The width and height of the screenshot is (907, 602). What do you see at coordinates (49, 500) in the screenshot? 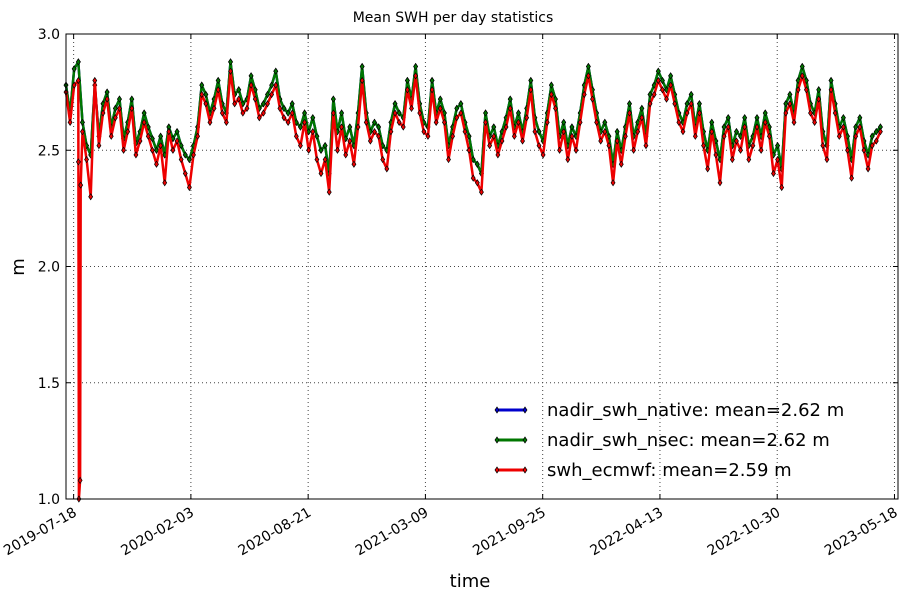
I see `y-tick-label: 1.0` at bounding box center [49, 500].